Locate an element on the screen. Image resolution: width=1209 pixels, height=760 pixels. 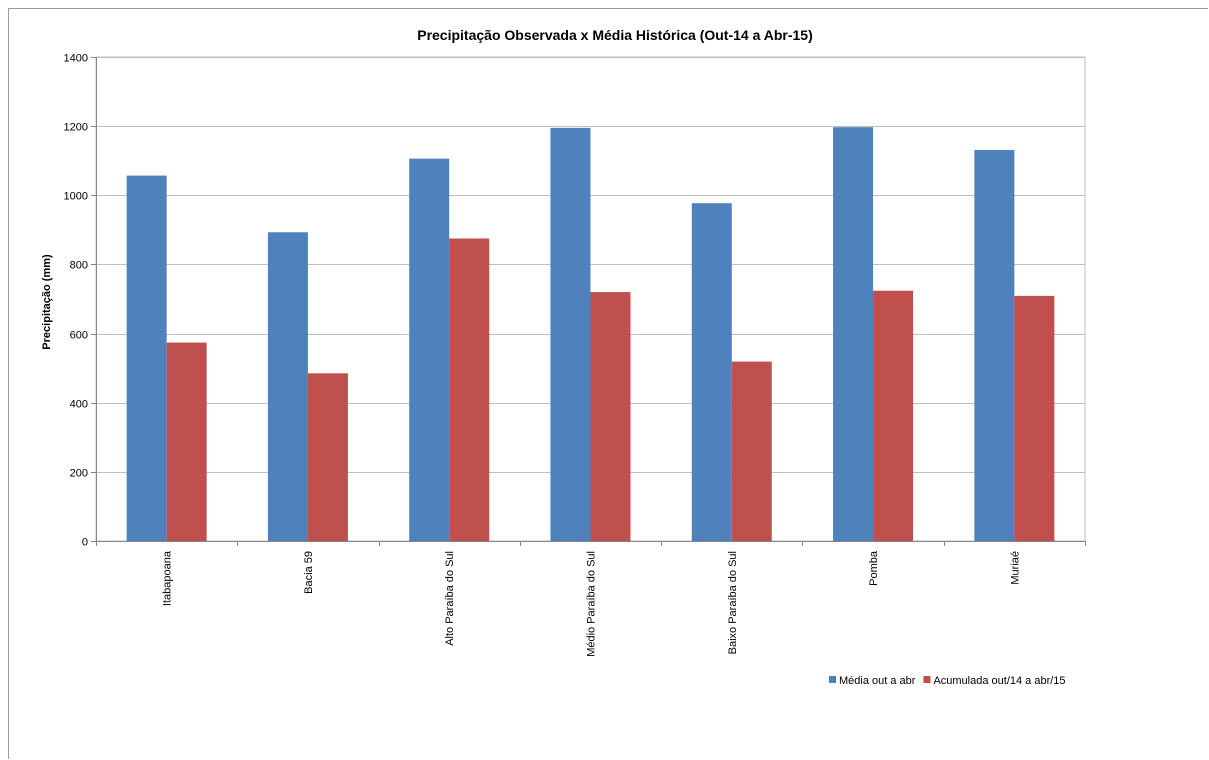
legend-swatch-acumulada is located at coordinates (927, 679).